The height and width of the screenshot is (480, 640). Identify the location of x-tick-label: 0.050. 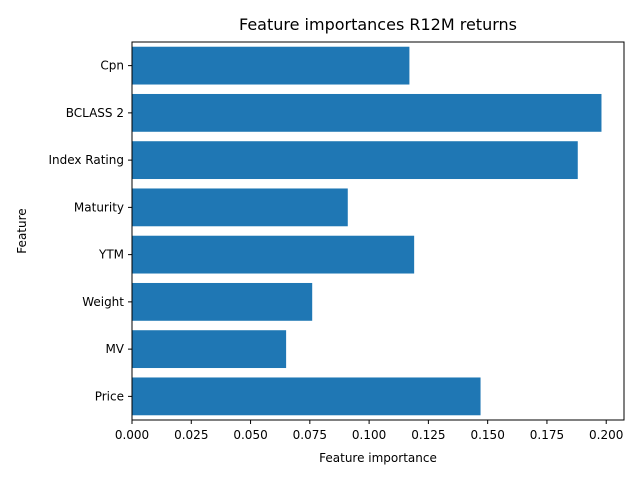
(250, 435).